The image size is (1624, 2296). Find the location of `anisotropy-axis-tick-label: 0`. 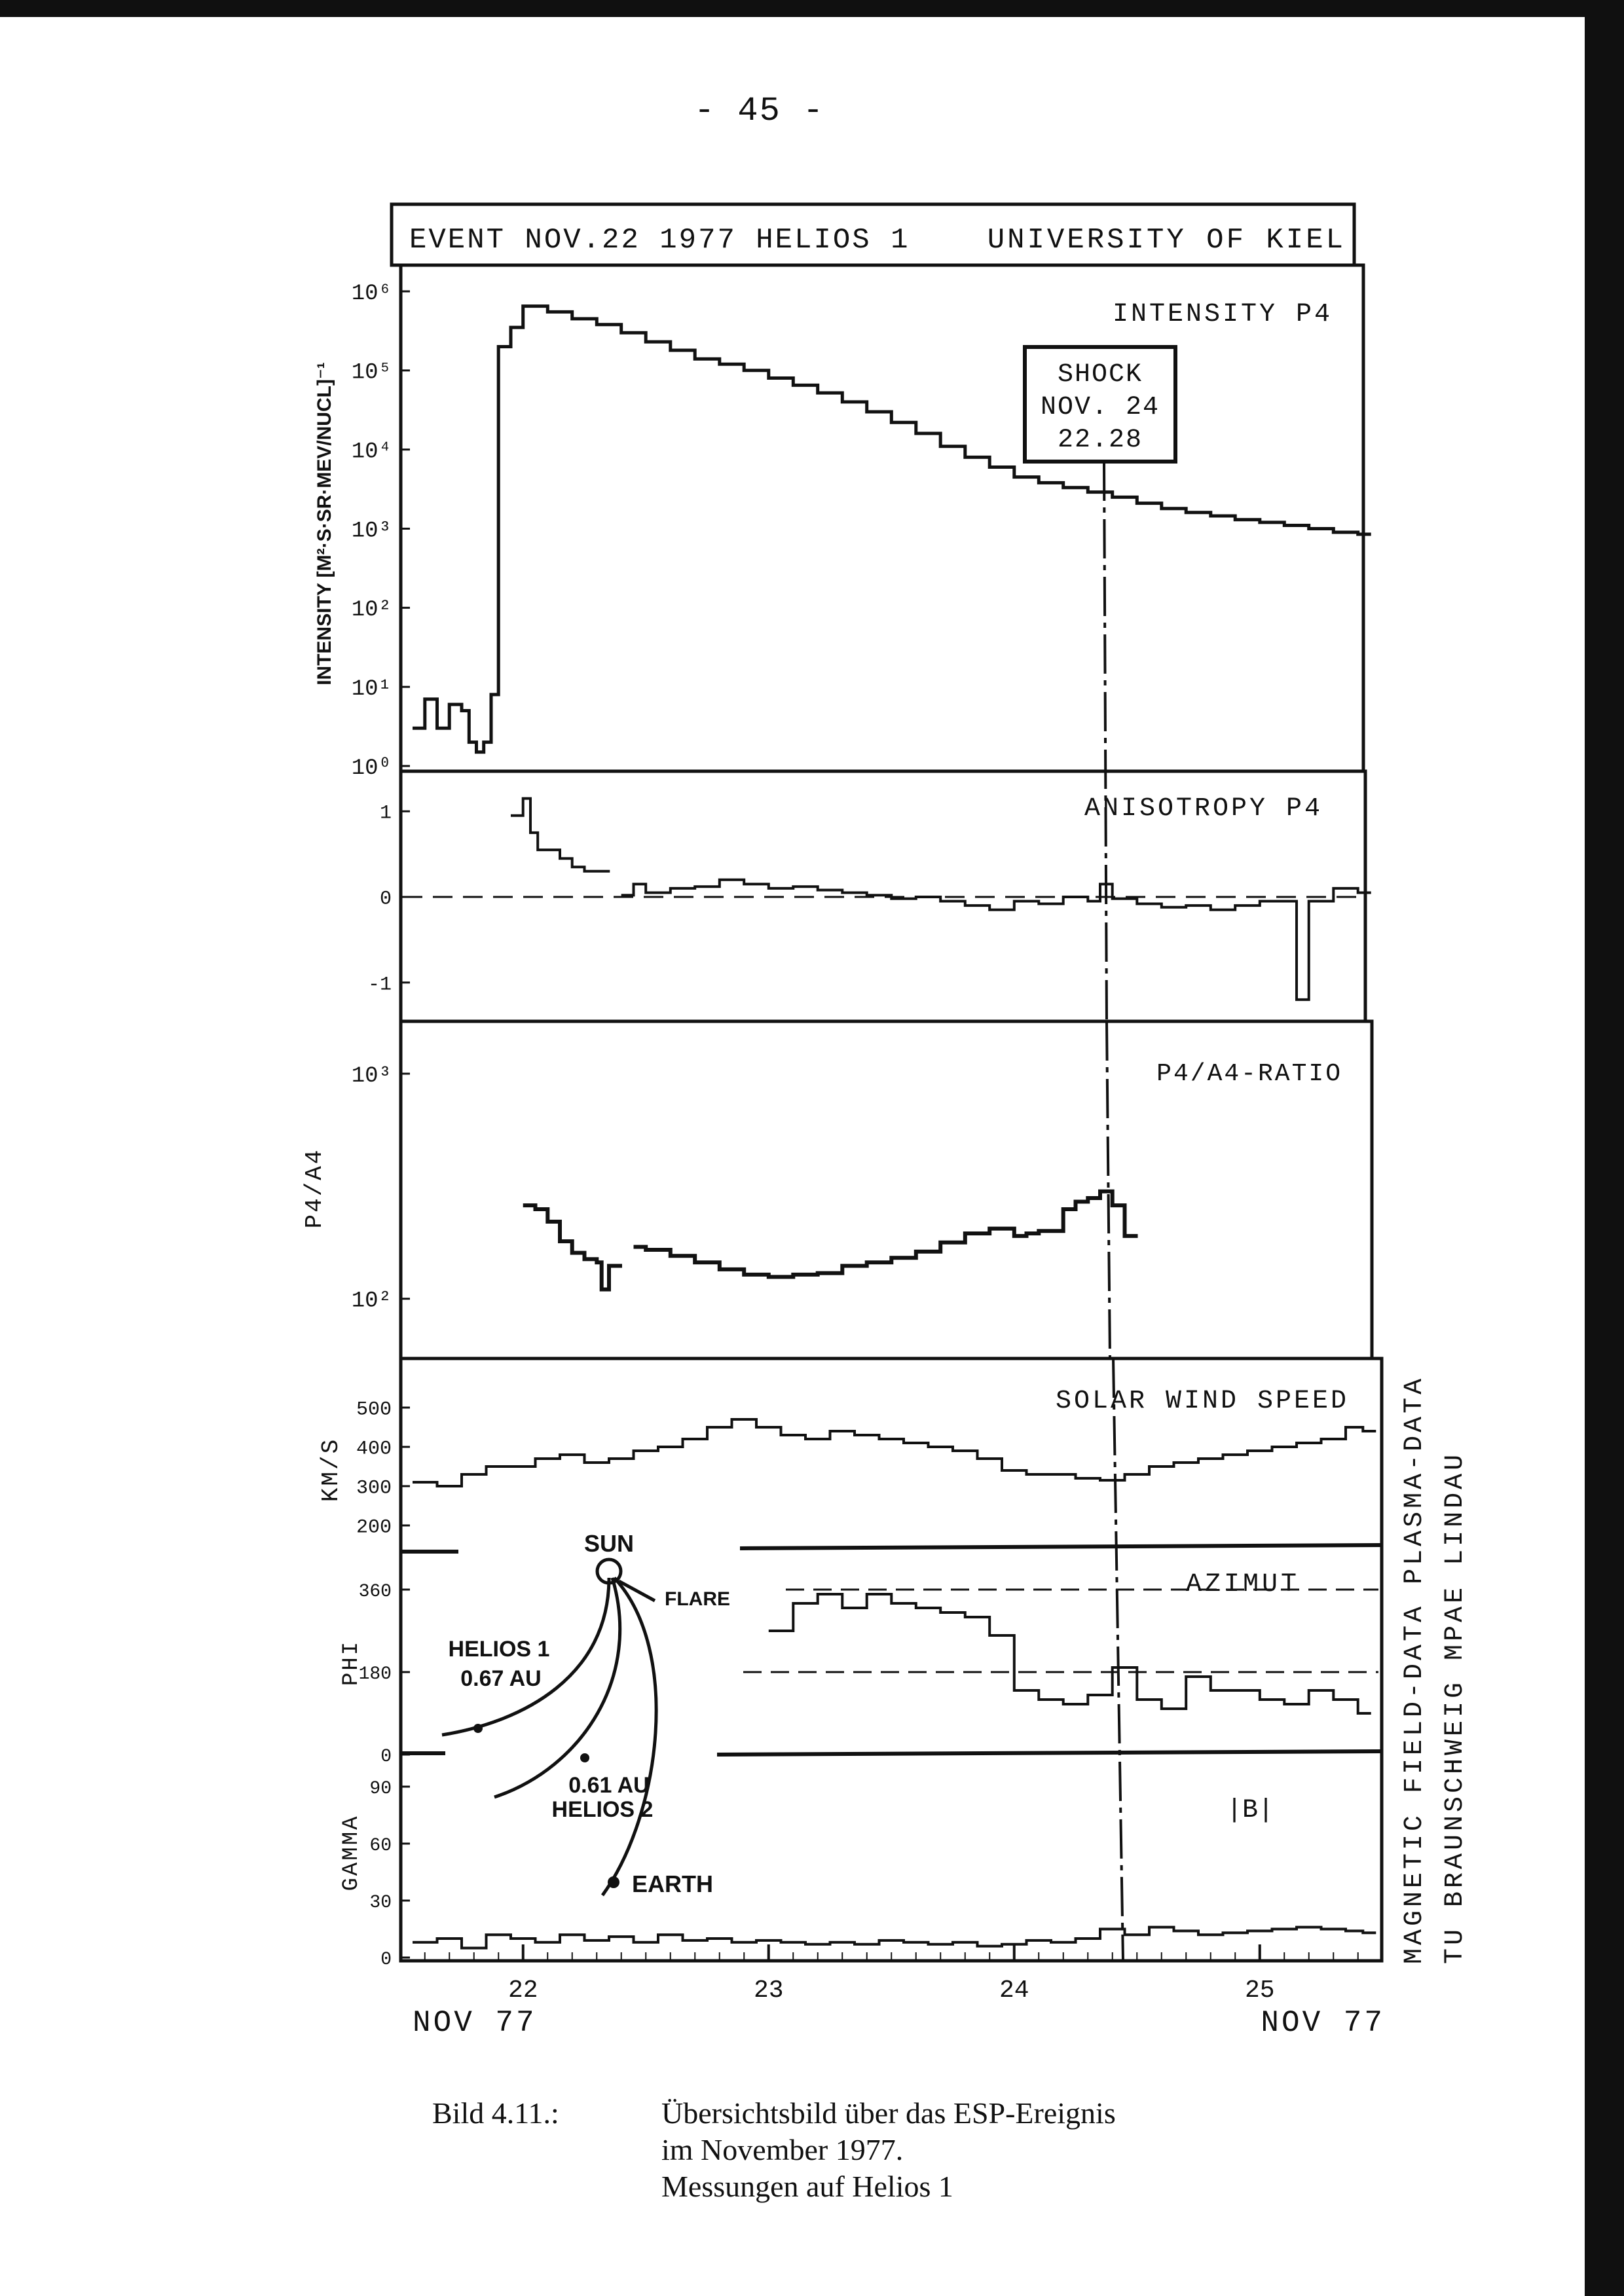

anisotropy-axis-tick-label: 0 is located at coordinates (386, 899).